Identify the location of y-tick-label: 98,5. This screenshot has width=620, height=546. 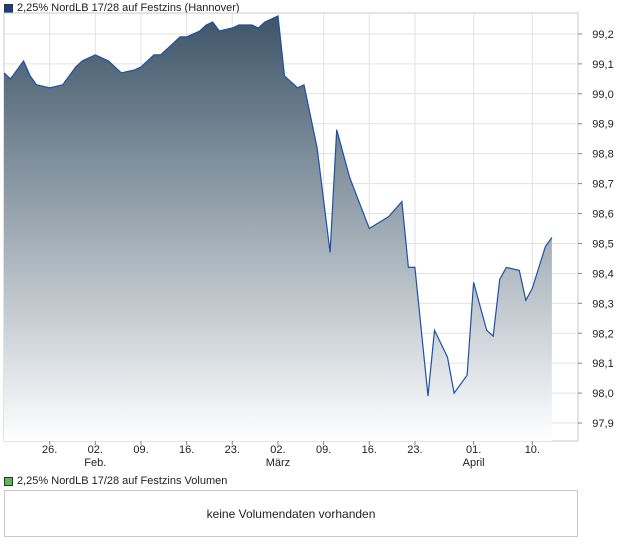
(602, 244).